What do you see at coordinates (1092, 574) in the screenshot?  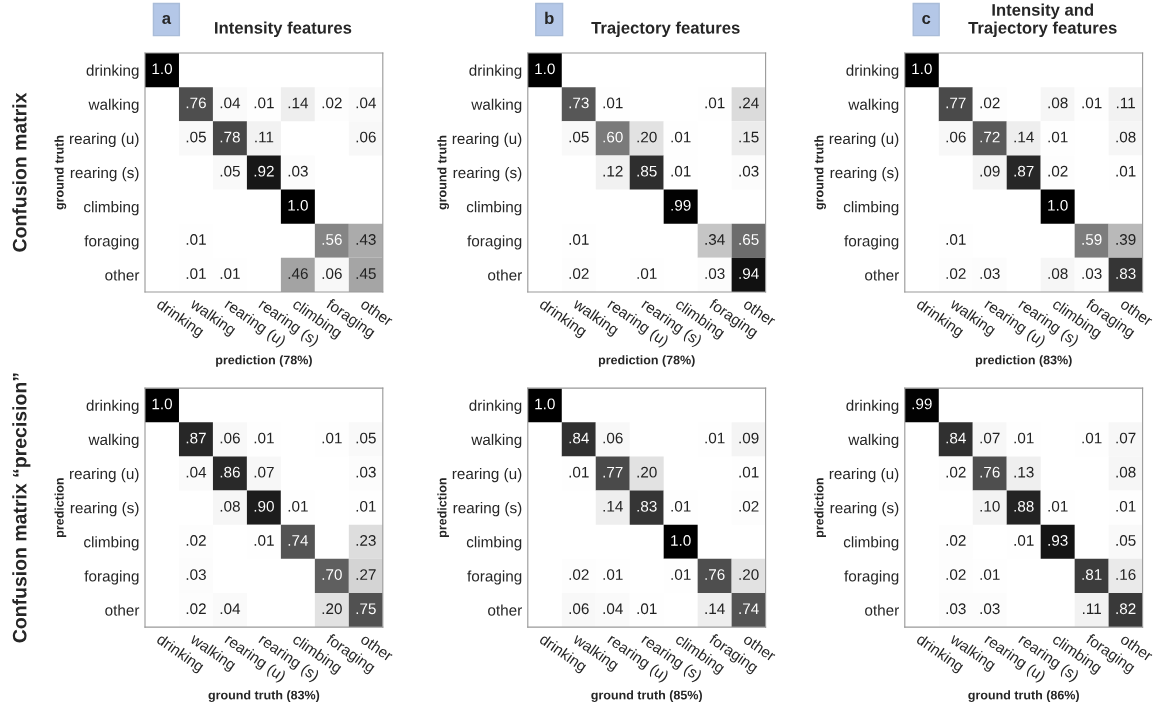 I see `data-label: .81` at bounding box center [1092, 574].